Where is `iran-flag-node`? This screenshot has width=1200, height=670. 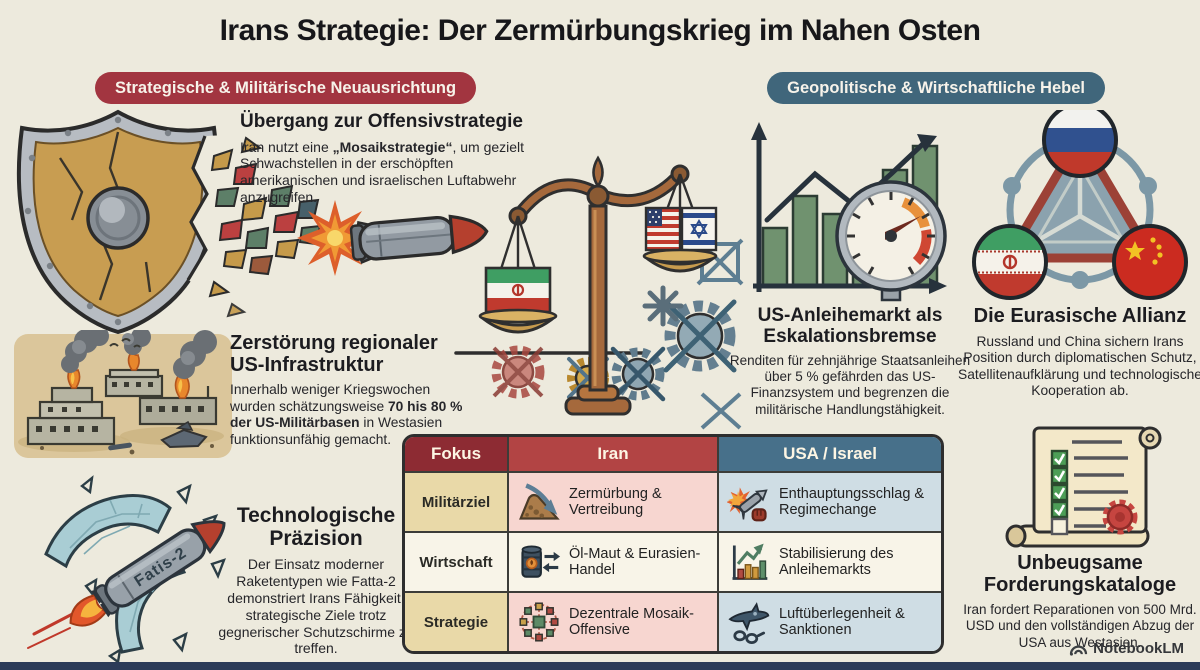
iran-flag-node is located at coordinates (1010, 262).